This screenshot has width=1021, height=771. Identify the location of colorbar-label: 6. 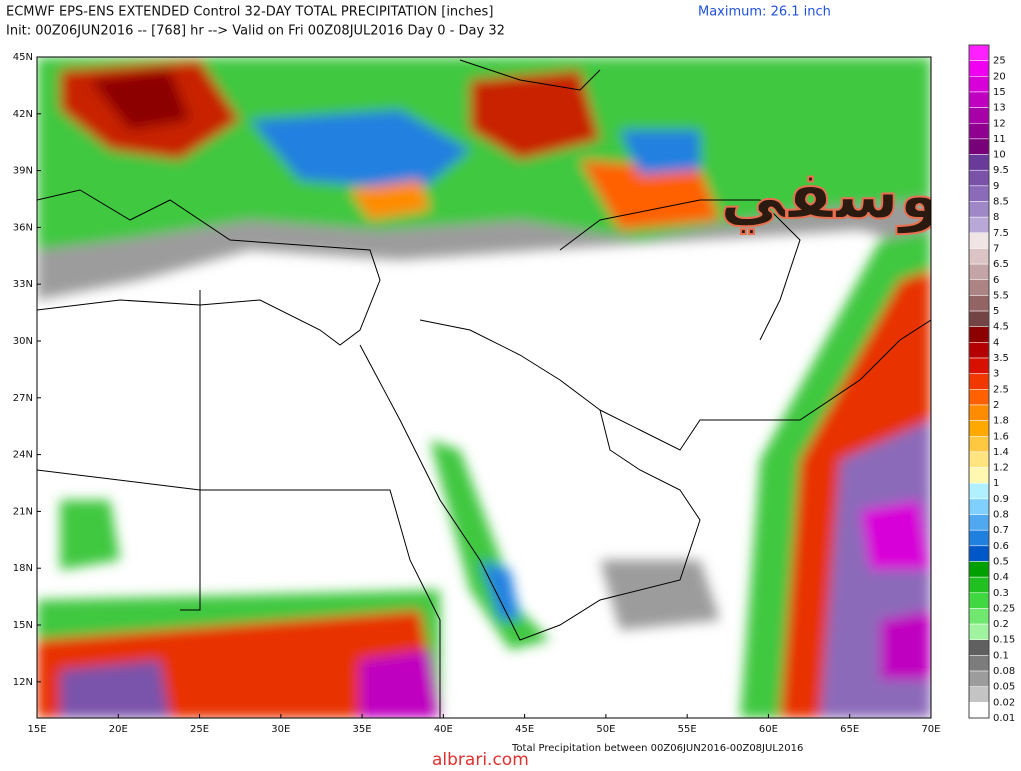
(996, 280).